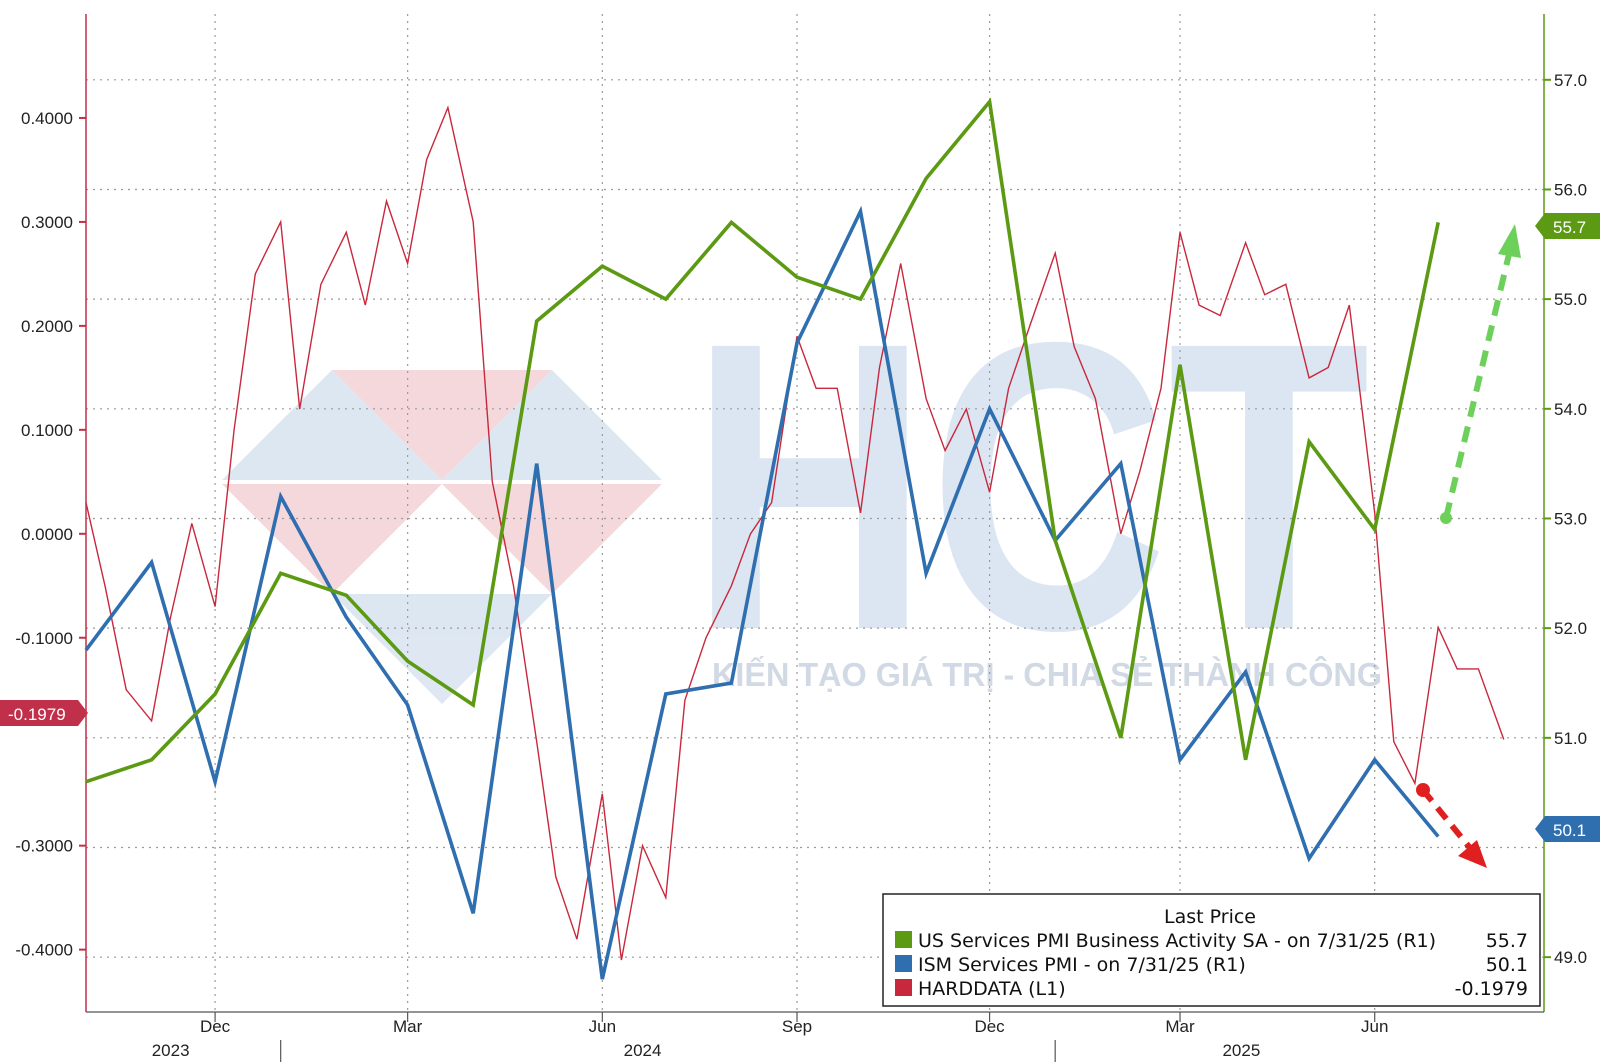 This screenshot has width=1600, height=1062. I want to click on right-badge-blue: 50.1, so click(1567, 829).